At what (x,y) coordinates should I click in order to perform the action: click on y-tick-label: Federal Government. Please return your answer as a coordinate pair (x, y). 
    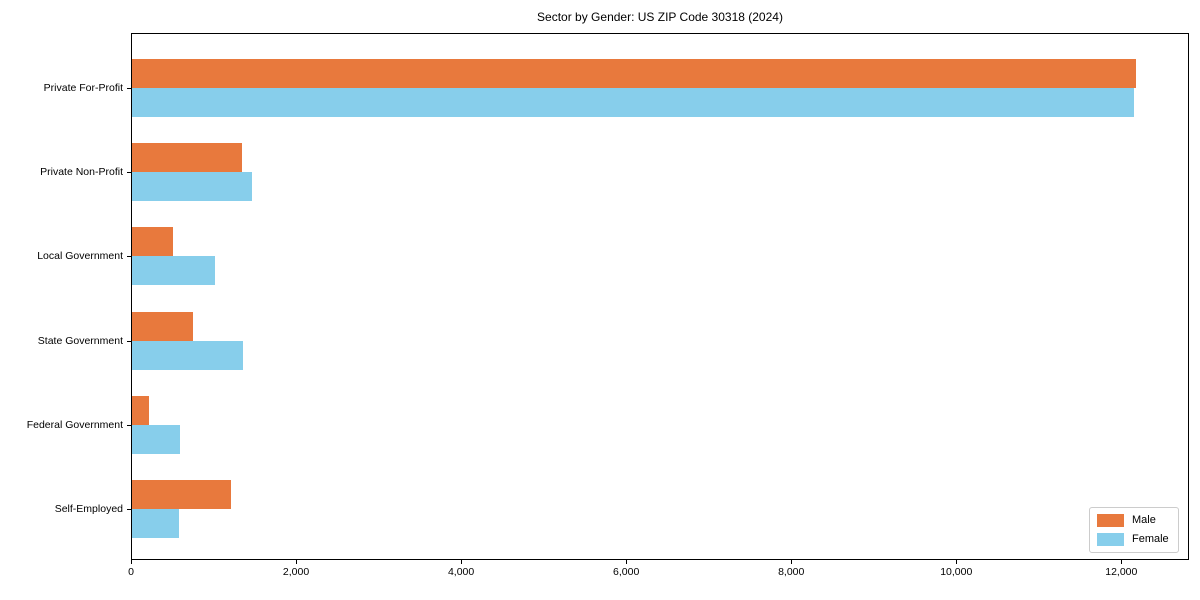
    Looking at the image, I should click on (74, 424).